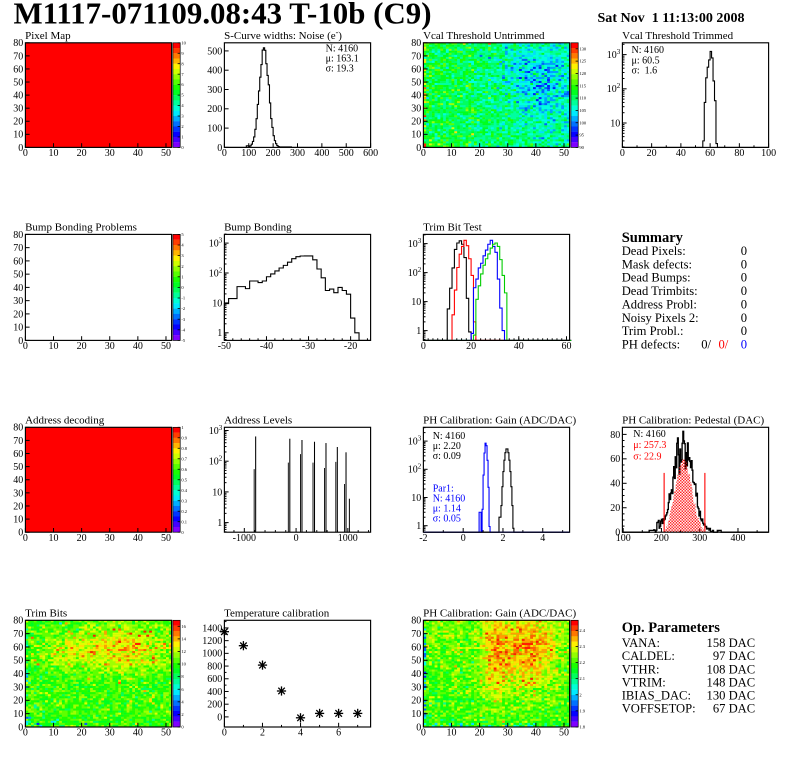 Image resolution: width=796 pixels, height=772 pixels. What do you see at coordinates (657, 264) in the screenshot?
I see `svg-text: Mask defects:` at bounding box center [657, 264].